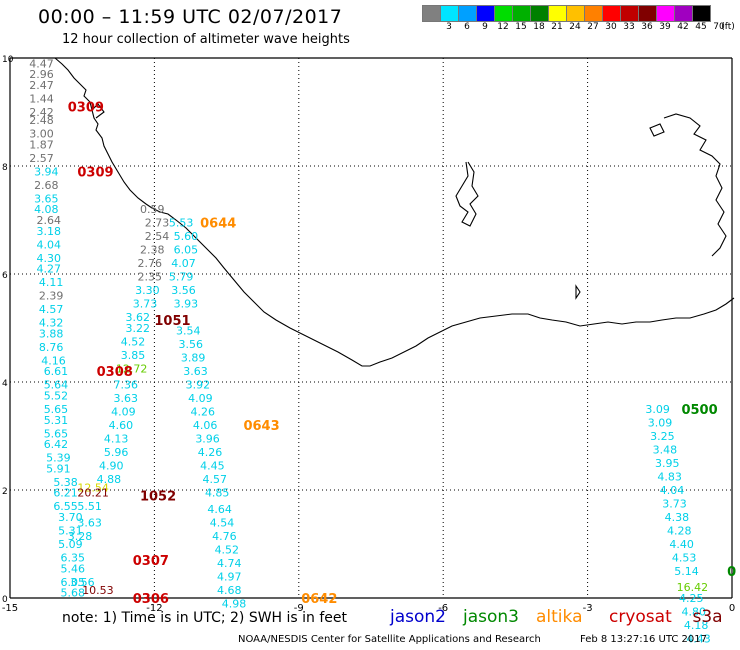 The width and height of the screenshot is (740, 650). Describe the element at coordinates (217, 493) in the screenshot. I see `wave-height-value: 4.85` at that location.